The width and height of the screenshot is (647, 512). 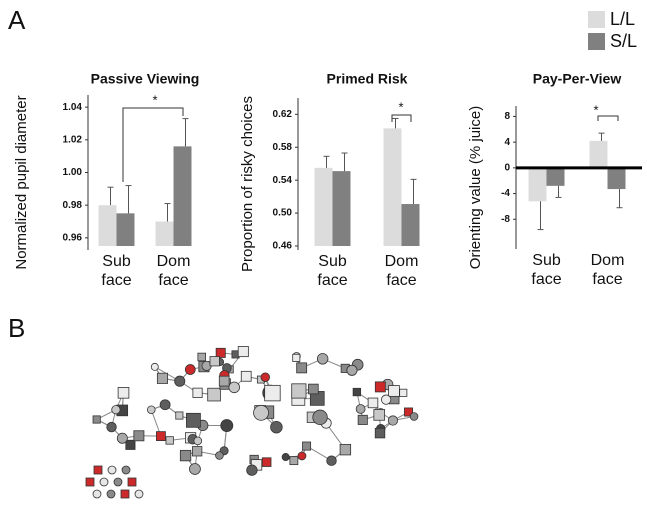 I want to click on y-axis-label: Normalized pupil diameter, so click(x=21, y=182).